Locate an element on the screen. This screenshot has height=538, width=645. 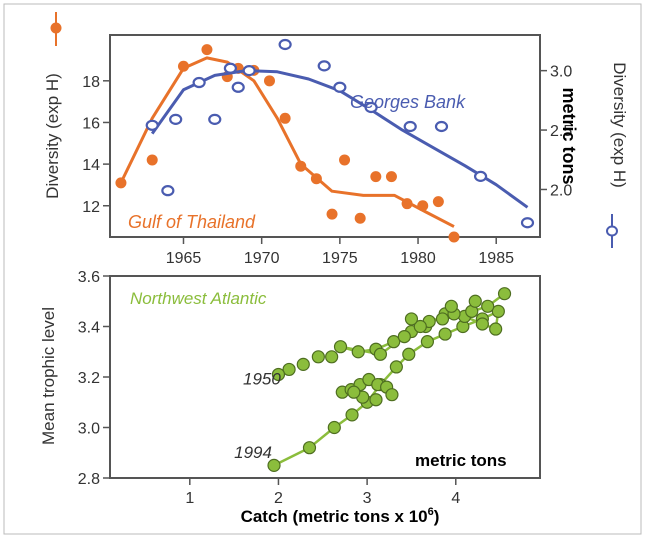
series-label-gulf: Gulf of Thailand is located at coordinates (192, 222).